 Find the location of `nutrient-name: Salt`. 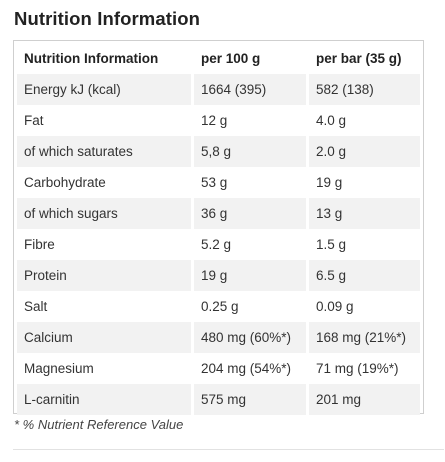

nutrient-name: Salt is located at coordinates (105, 306).